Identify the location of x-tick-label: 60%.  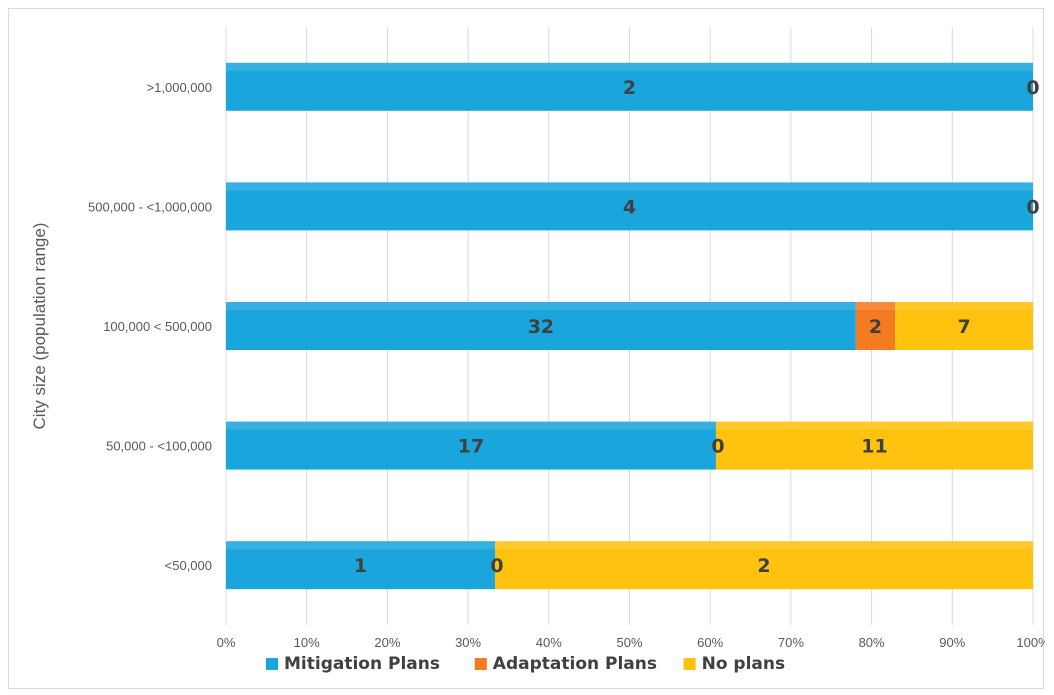
(710, 642).